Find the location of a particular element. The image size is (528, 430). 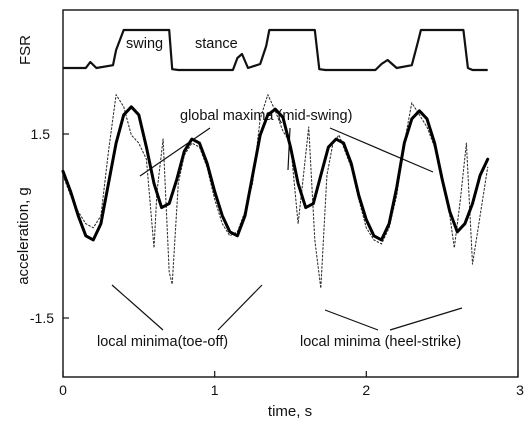

y-axis-title: acceleration, g is located at coordinates (23, 236).